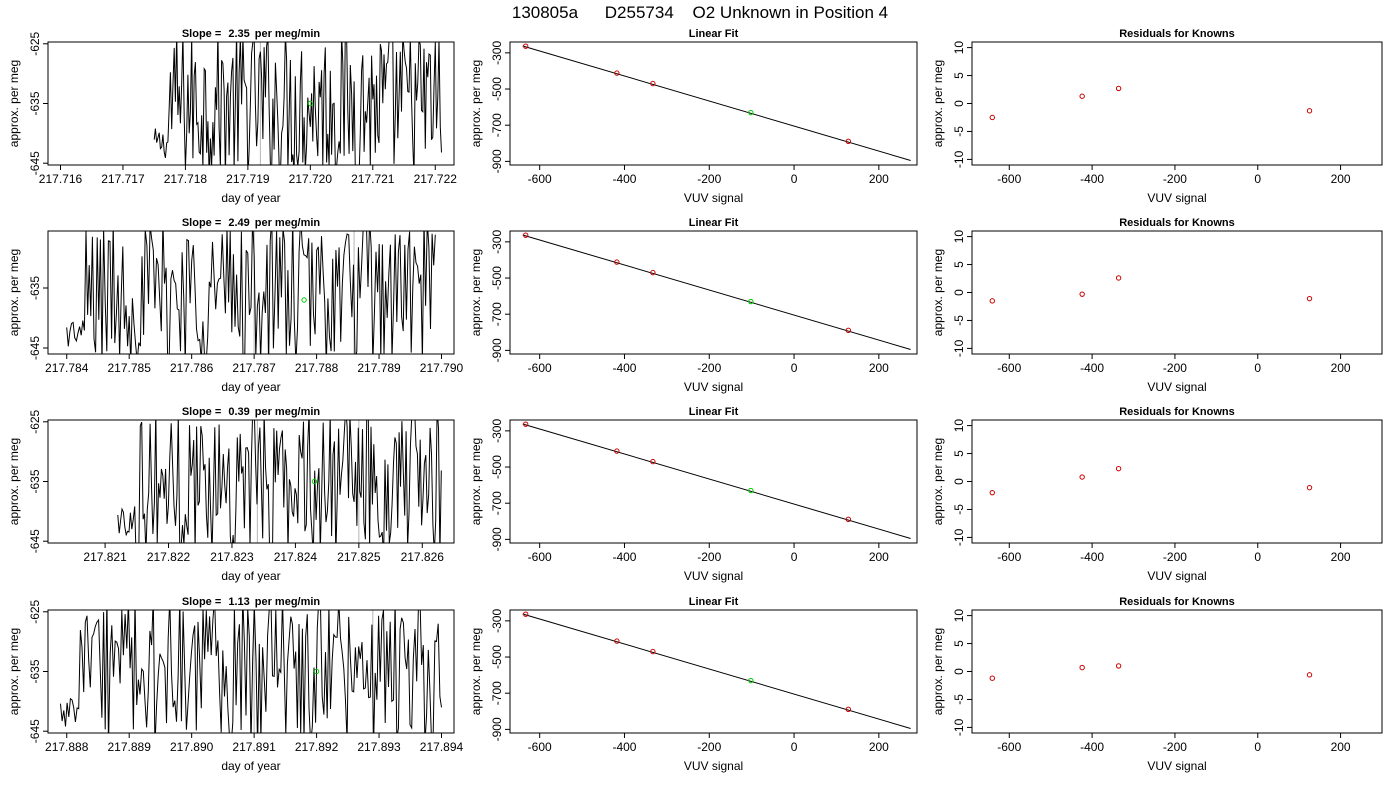 The height and width of the screenshot is (800, 1400). I want to click on x-tick-label: 217.786, so click(192, 368).